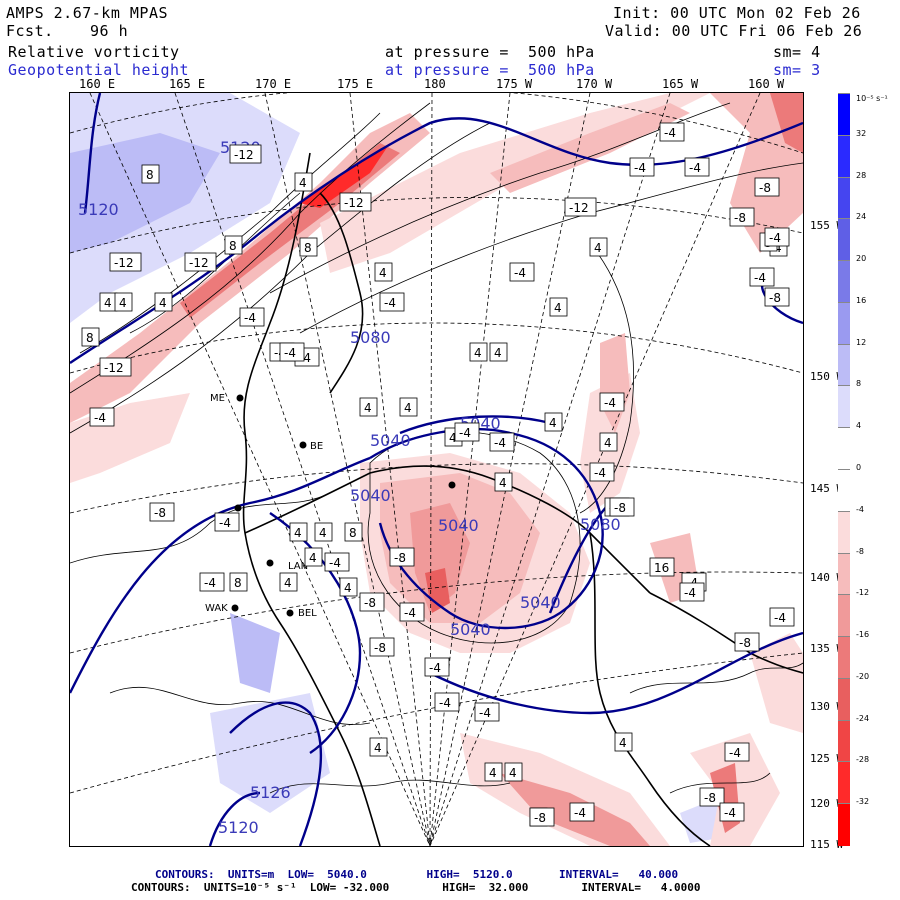 This screenshot has width=900, height=900. Describe the element at coordinates (187, 84) in the screenshot. I see `lon-label: 165 E` at that location.